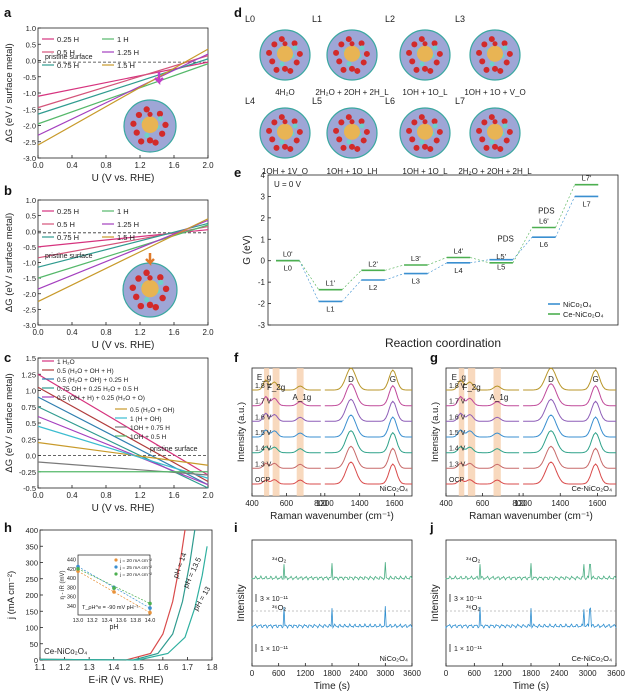  Describe the element at coordinates (457, 386) in the screenshot. I see `potential-label: 1.8 V` at that location.